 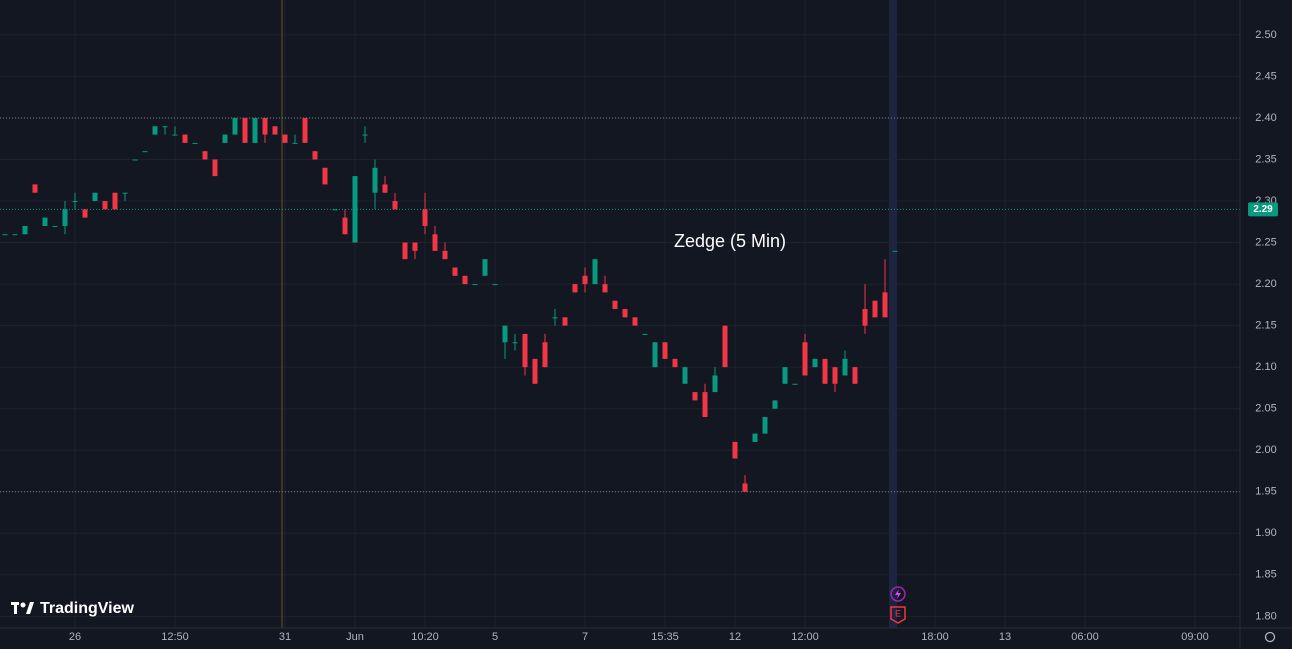 I want to click on x-tick-label: 7, so click(x=585, y=637).